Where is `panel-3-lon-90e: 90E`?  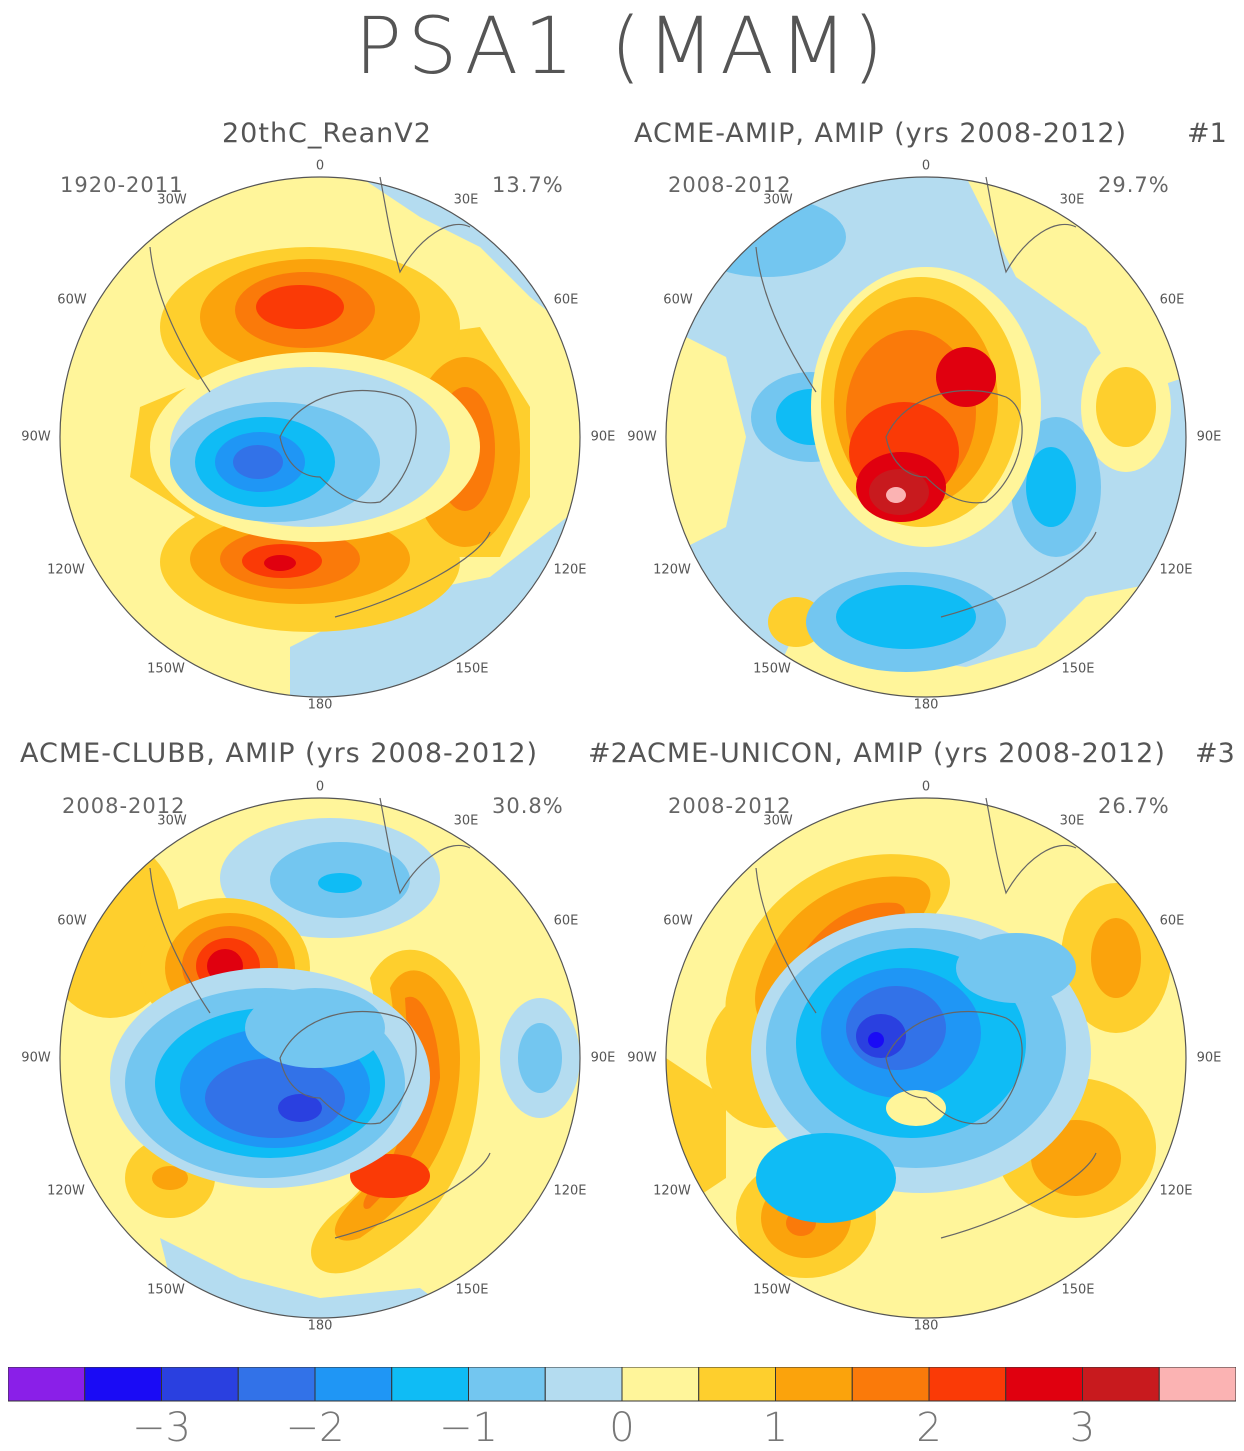 panel-3-lon-90e: 90E is located at coordinates (603, 1058).